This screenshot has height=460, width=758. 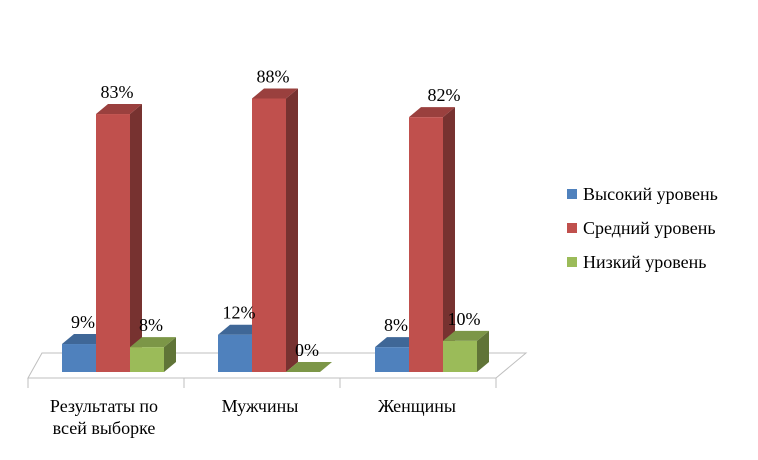 What do you see at coordinates (417, 406) in the screenshot?
I see `category-label: Женщины` at bounding box center [417, 406].